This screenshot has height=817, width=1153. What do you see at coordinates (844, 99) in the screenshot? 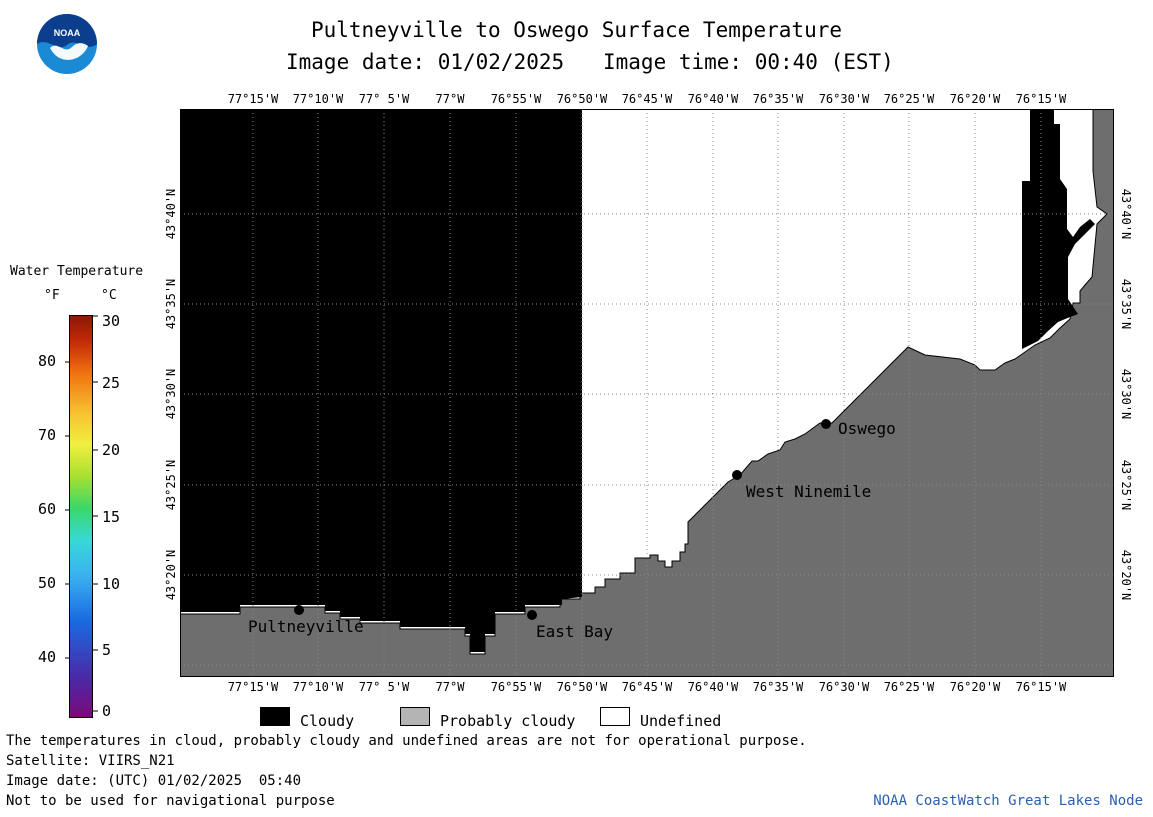
I see `lon-label-top: 76°30'W` at bounding box center [844, 99].